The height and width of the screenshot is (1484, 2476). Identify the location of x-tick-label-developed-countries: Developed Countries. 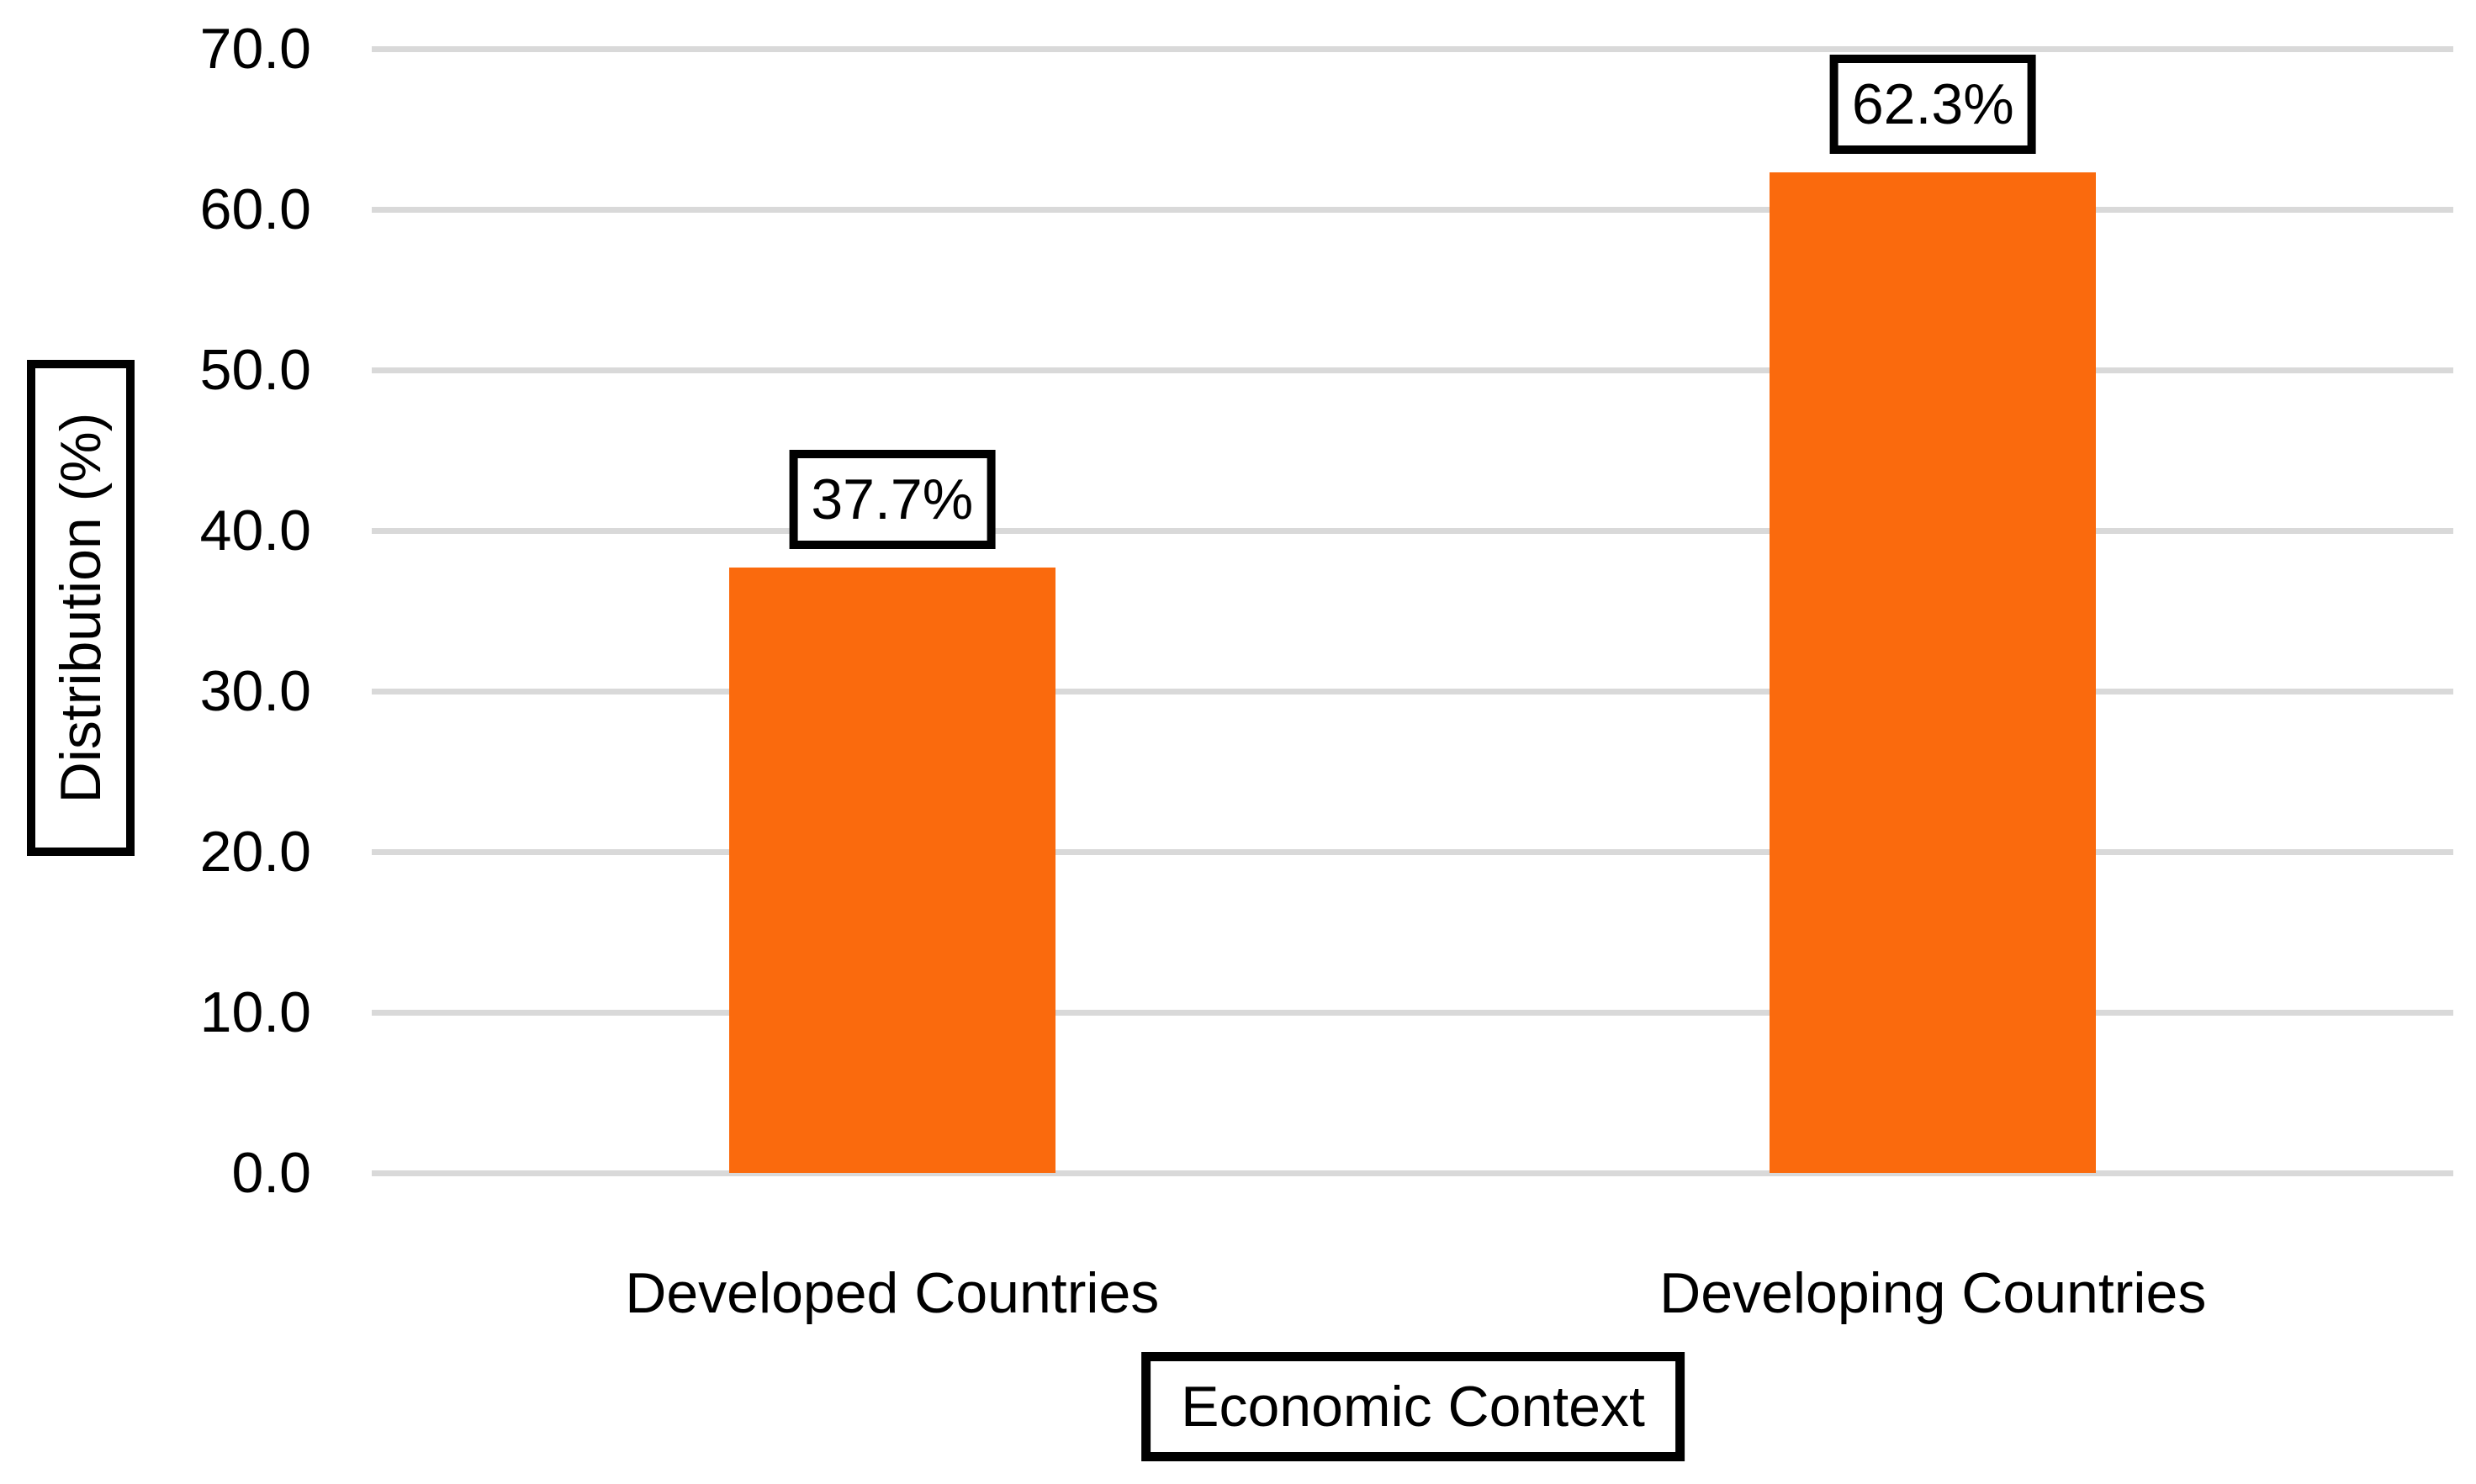
(892, 1293).